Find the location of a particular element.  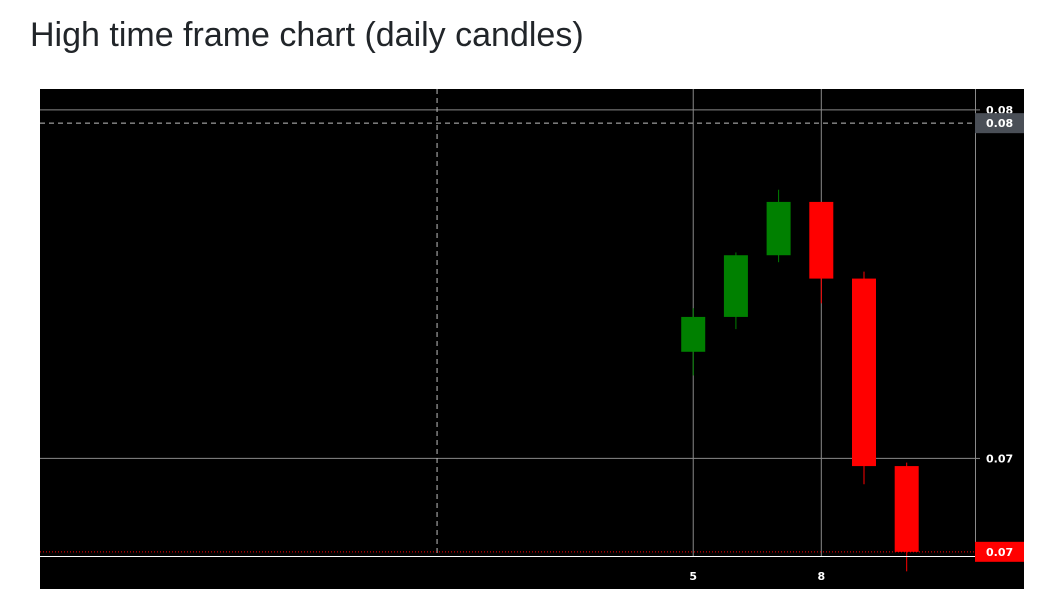

x-tick-label: 8 is located at coordinates (821, 576).